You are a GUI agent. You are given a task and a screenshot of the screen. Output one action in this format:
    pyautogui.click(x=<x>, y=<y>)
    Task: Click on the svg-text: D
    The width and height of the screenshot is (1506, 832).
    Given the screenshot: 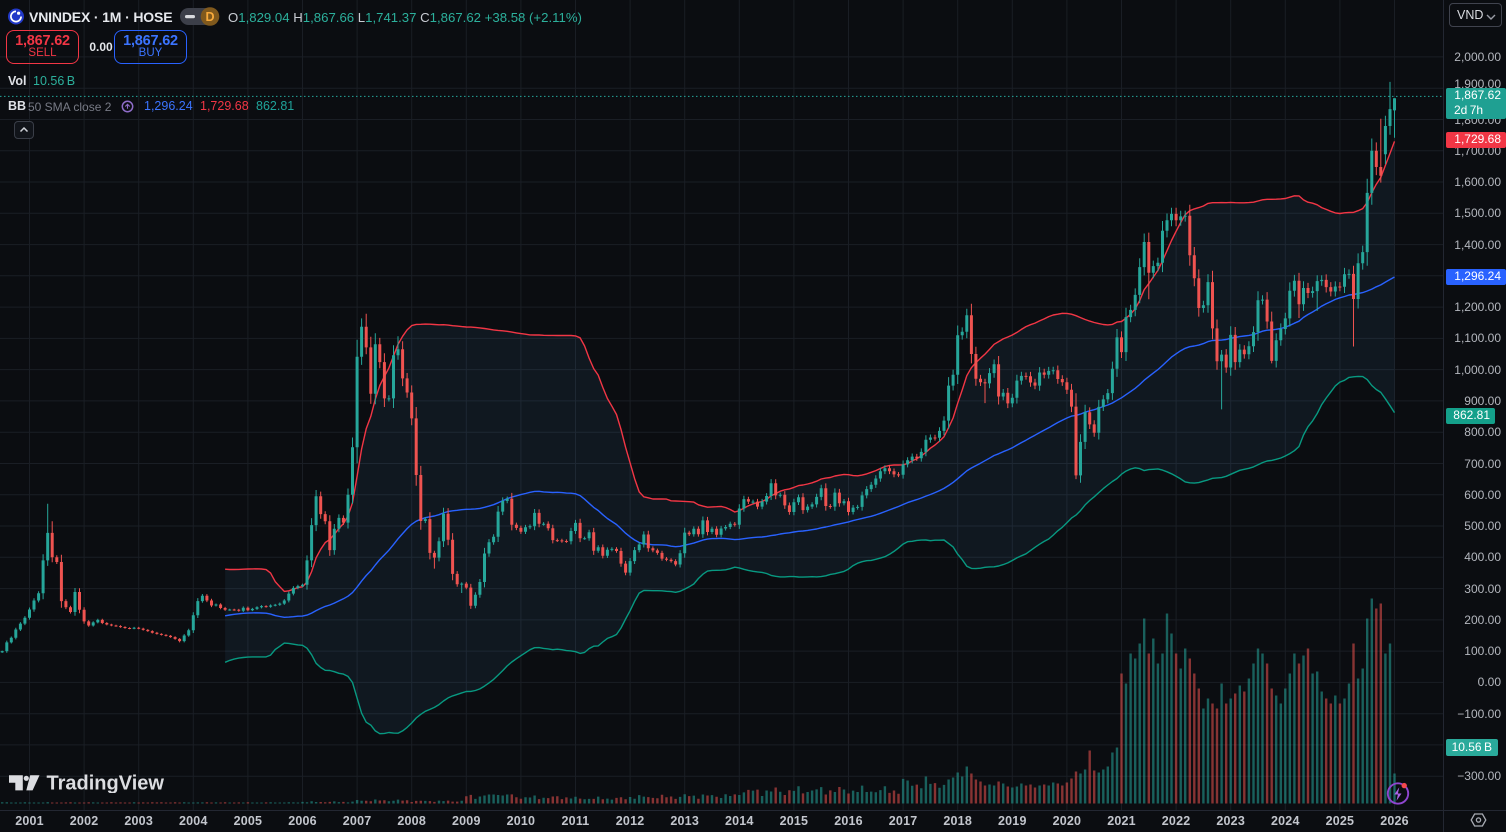 What is the action you would take?
    pyautogui.click(x=209, y=17)
    